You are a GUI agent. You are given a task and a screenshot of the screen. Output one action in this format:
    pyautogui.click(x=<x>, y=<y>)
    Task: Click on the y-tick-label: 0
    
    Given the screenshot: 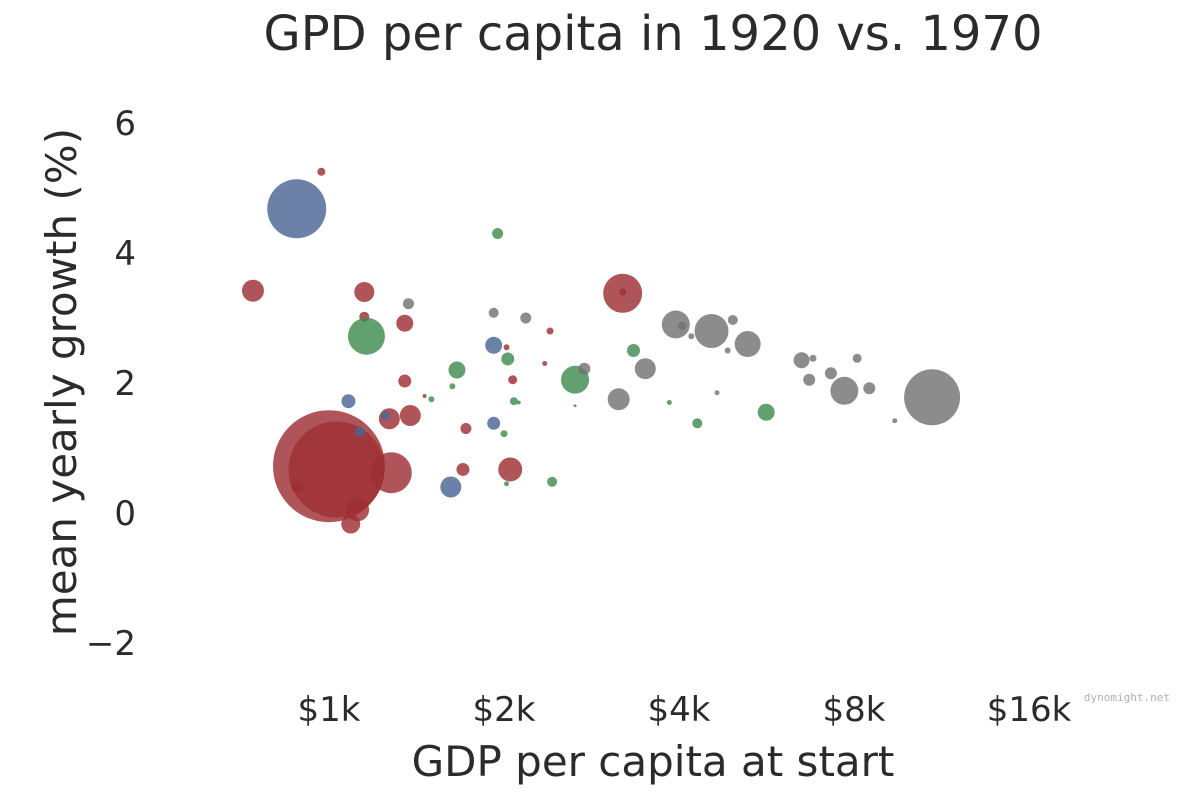 What is the action you would take?
    pyautogui.click(x=125, y=514)
    